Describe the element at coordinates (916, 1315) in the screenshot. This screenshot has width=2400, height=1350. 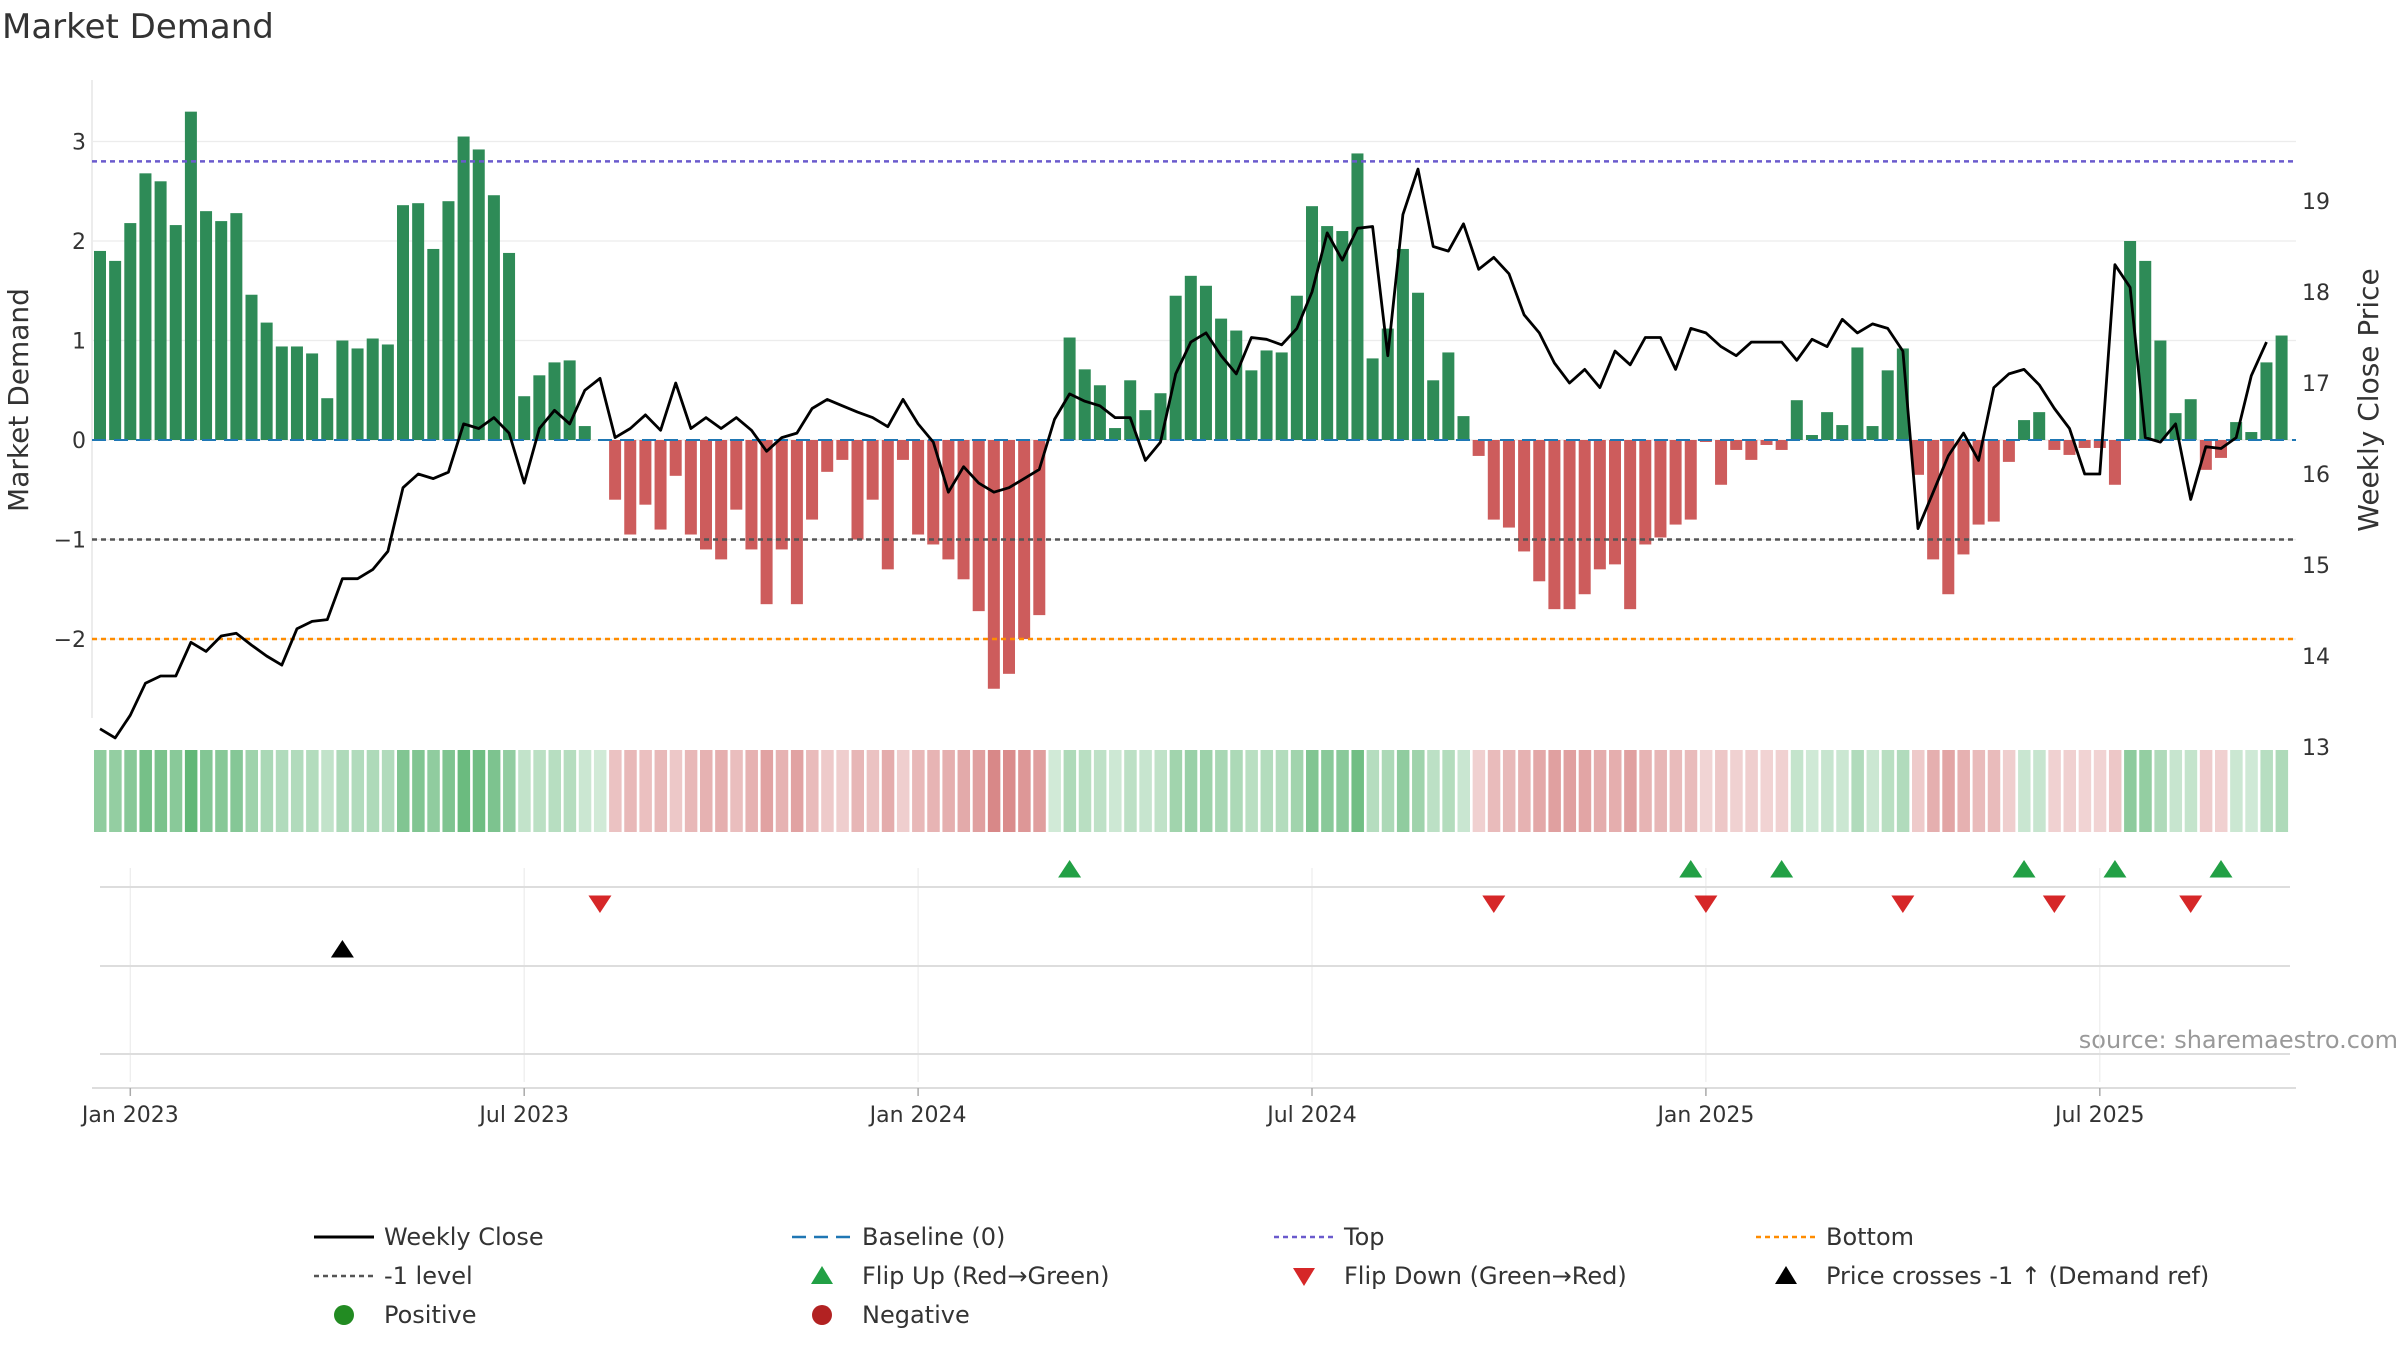
I see `legend-label: Negative` at that location.